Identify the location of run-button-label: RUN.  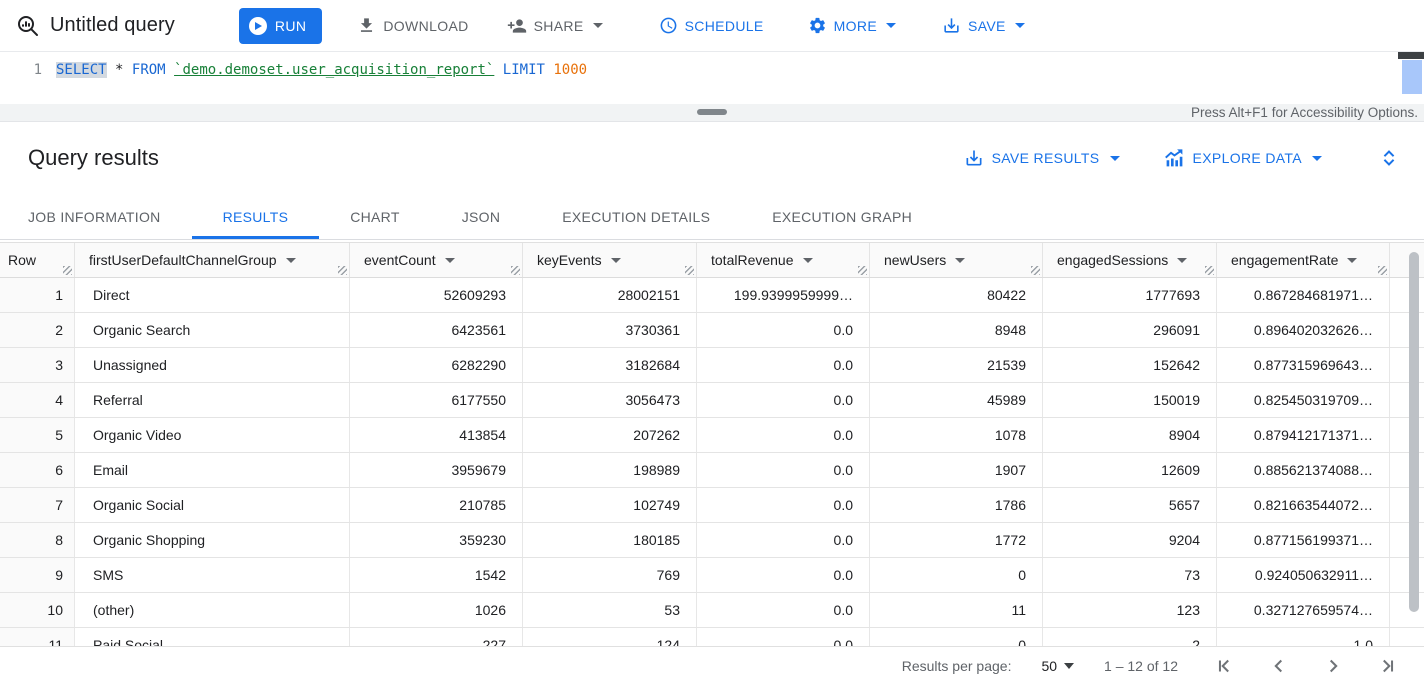
(290, 25).